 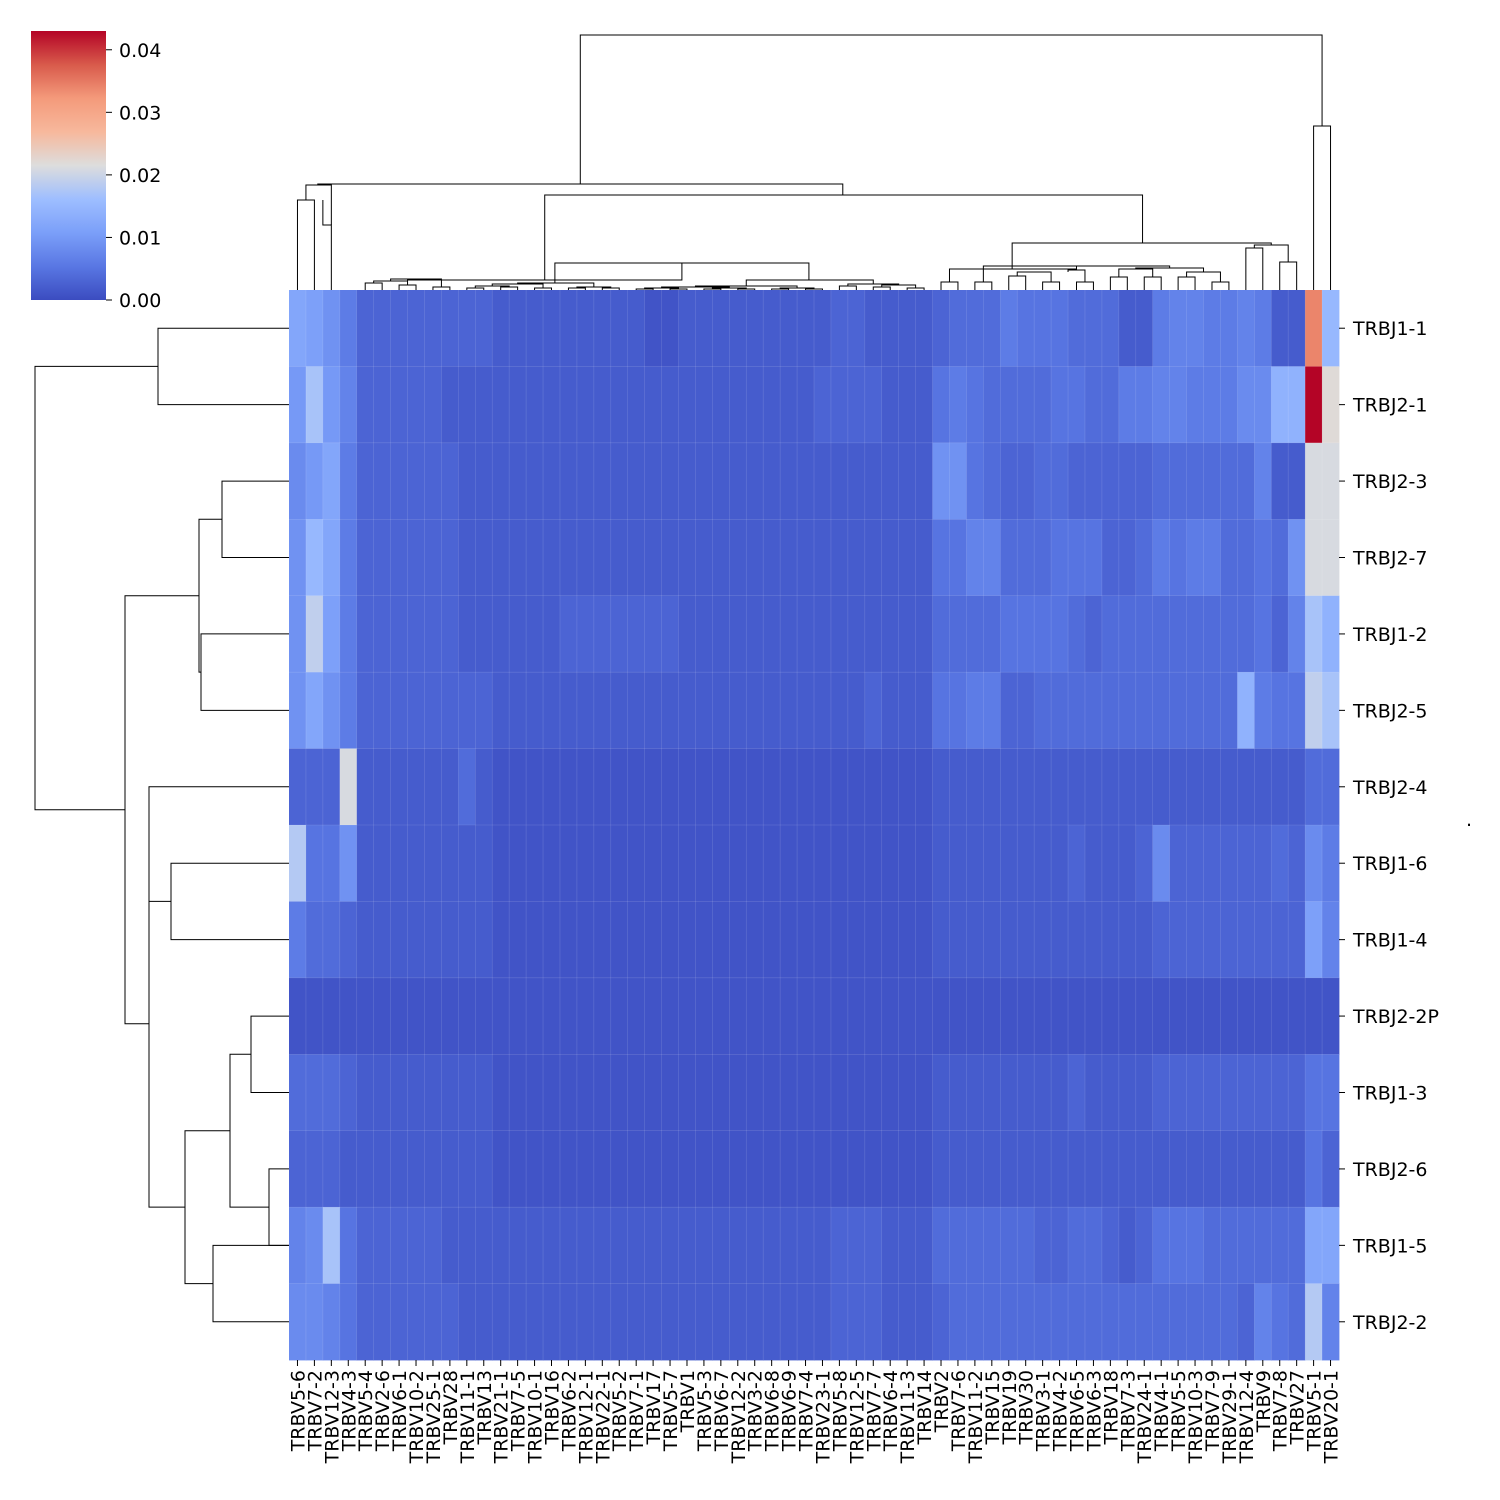 What do you see at coordinates (1196, 1417) in the screenshot?
I see `column-label: TRBV10-3` at bounding box center [1196, 1417].